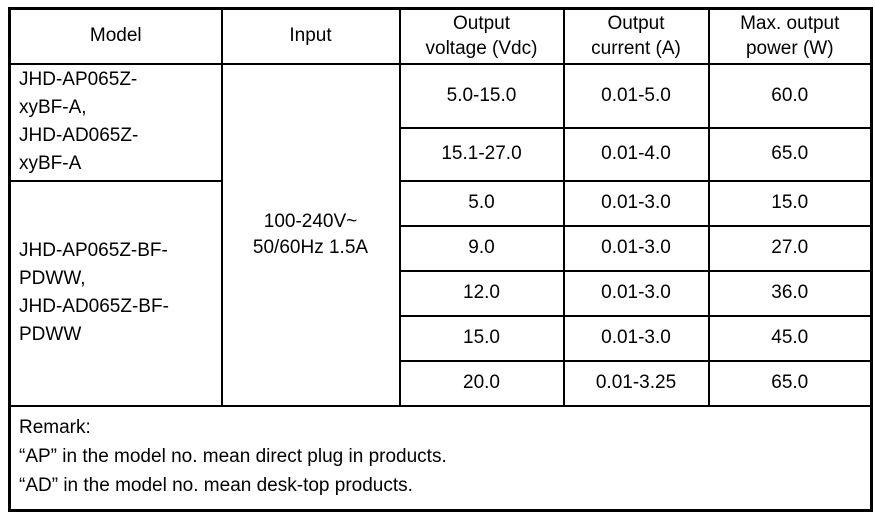 The image size is (875, 512). I want to click on output-current-cell: 0.01-4.0, so click(636, 154).